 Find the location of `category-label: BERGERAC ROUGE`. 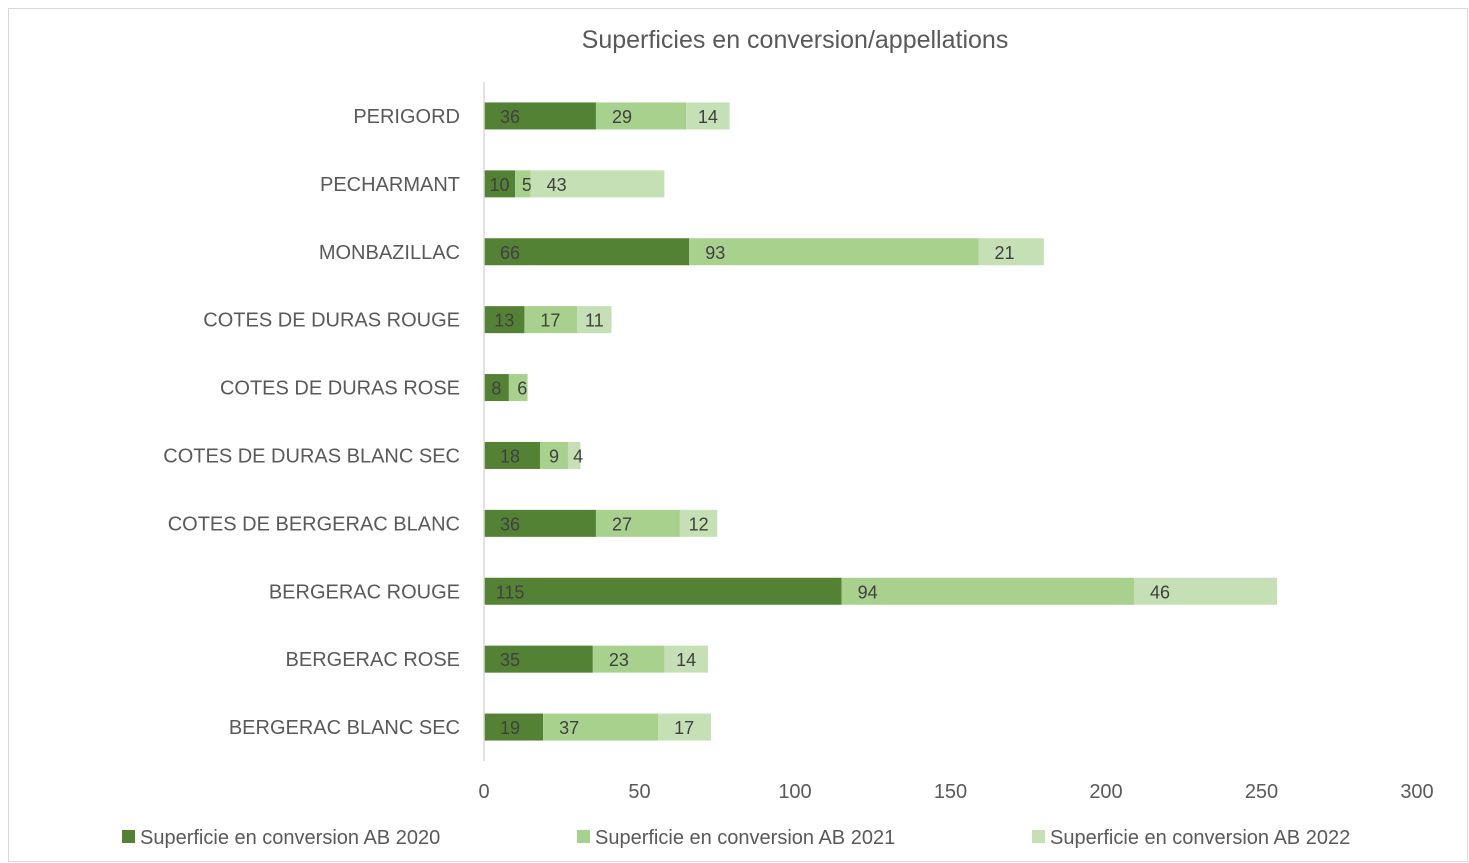

category-label: BERGERAC ROUGE is located at coordinates (364, 592).